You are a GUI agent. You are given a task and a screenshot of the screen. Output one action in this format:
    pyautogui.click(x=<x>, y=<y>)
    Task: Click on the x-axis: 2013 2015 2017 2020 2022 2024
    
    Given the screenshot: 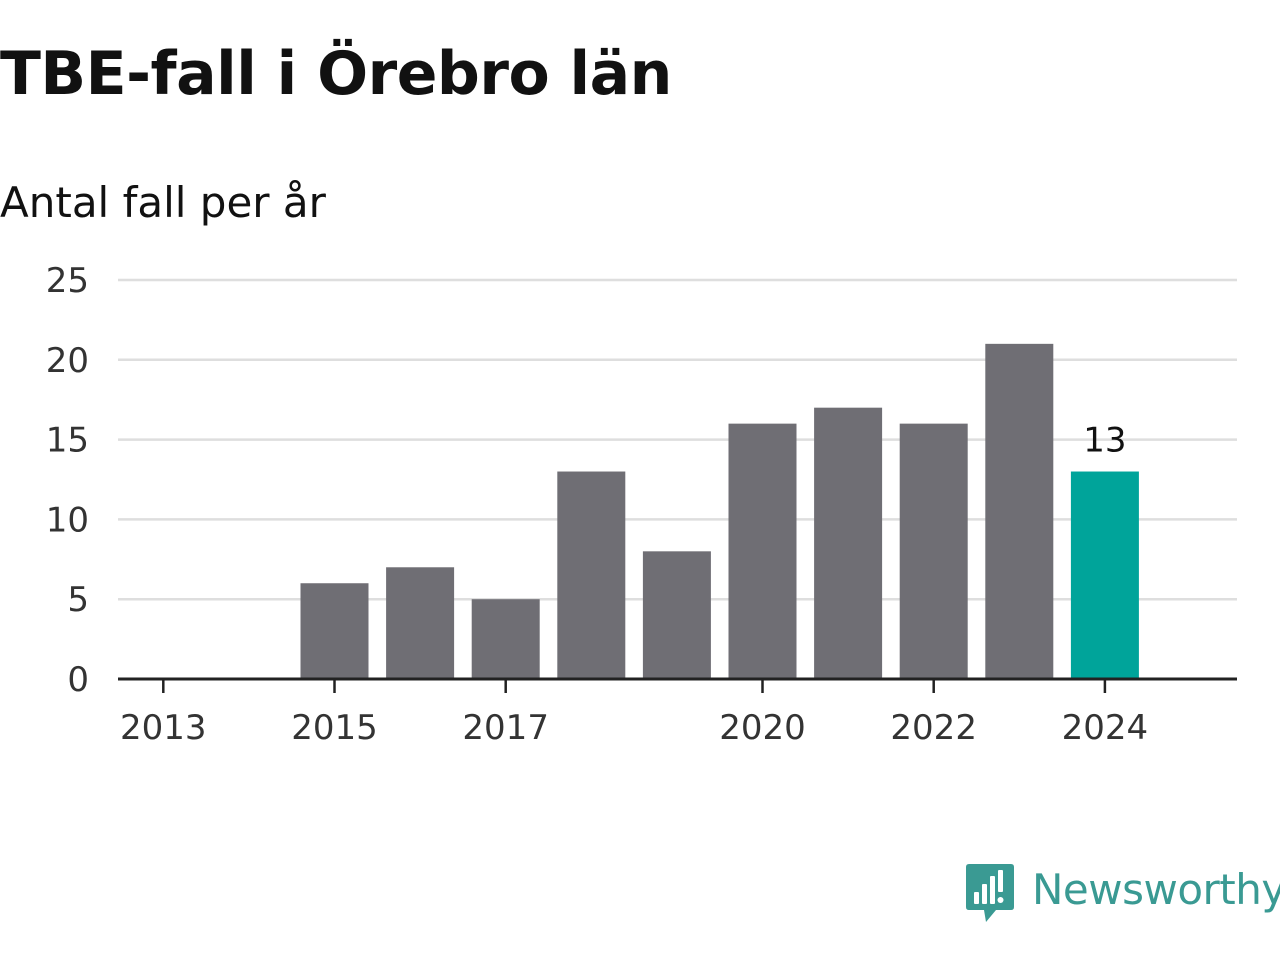 What is the action you would take?
    pyautogui.click(x=677, y=712)
    